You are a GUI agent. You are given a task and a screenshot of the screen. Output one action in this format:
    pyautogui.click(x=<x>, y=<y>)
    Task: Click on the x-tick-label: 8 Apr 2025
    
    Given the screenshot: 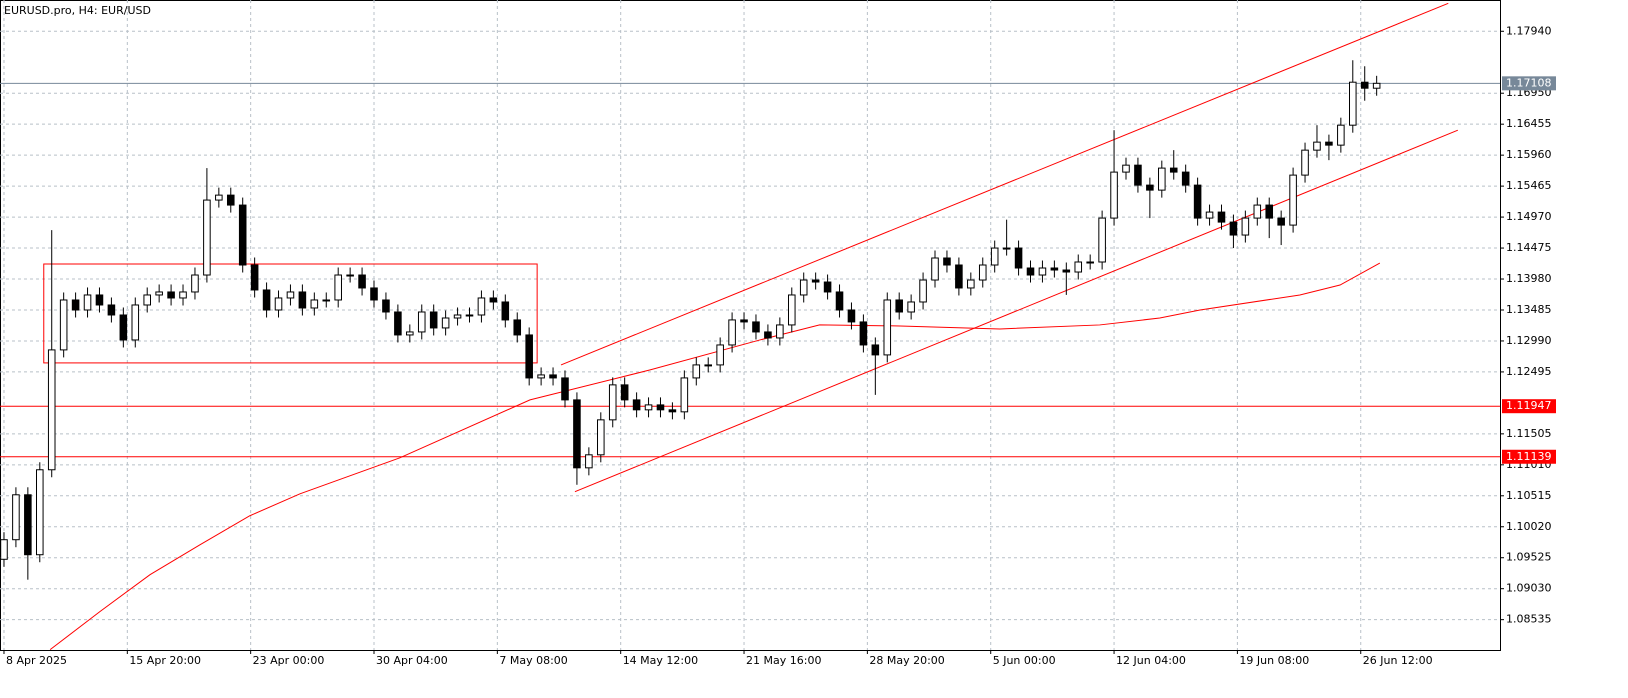 What is the action you would take?
    pyautogui.click(x=36, y=660)
    